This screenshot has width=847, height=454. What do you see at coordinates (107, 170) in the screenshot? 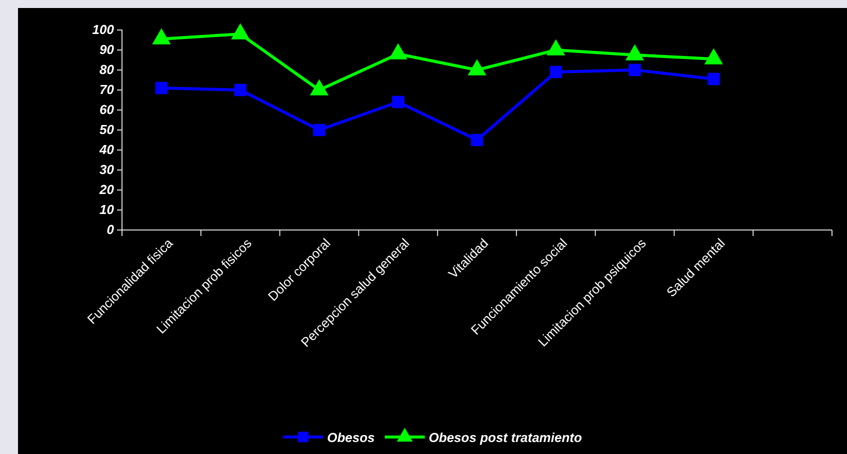
I see `y-tick-label: 30` at bounding box center [107, 170].